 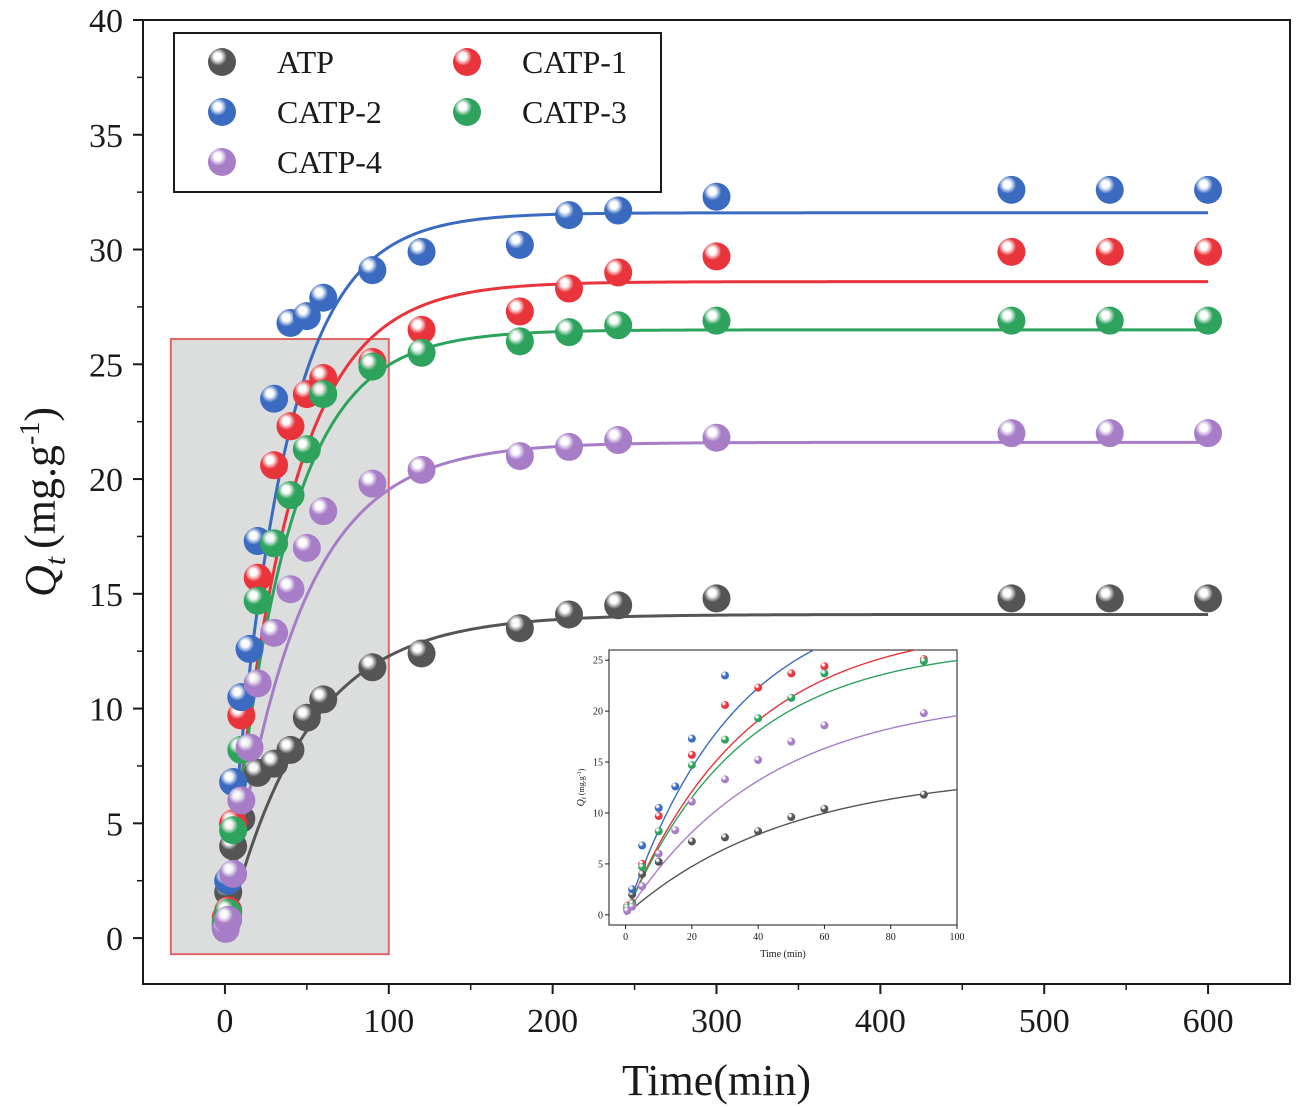 I want to click on inset-y-tick-label: 5, so click(x=600, y=864).